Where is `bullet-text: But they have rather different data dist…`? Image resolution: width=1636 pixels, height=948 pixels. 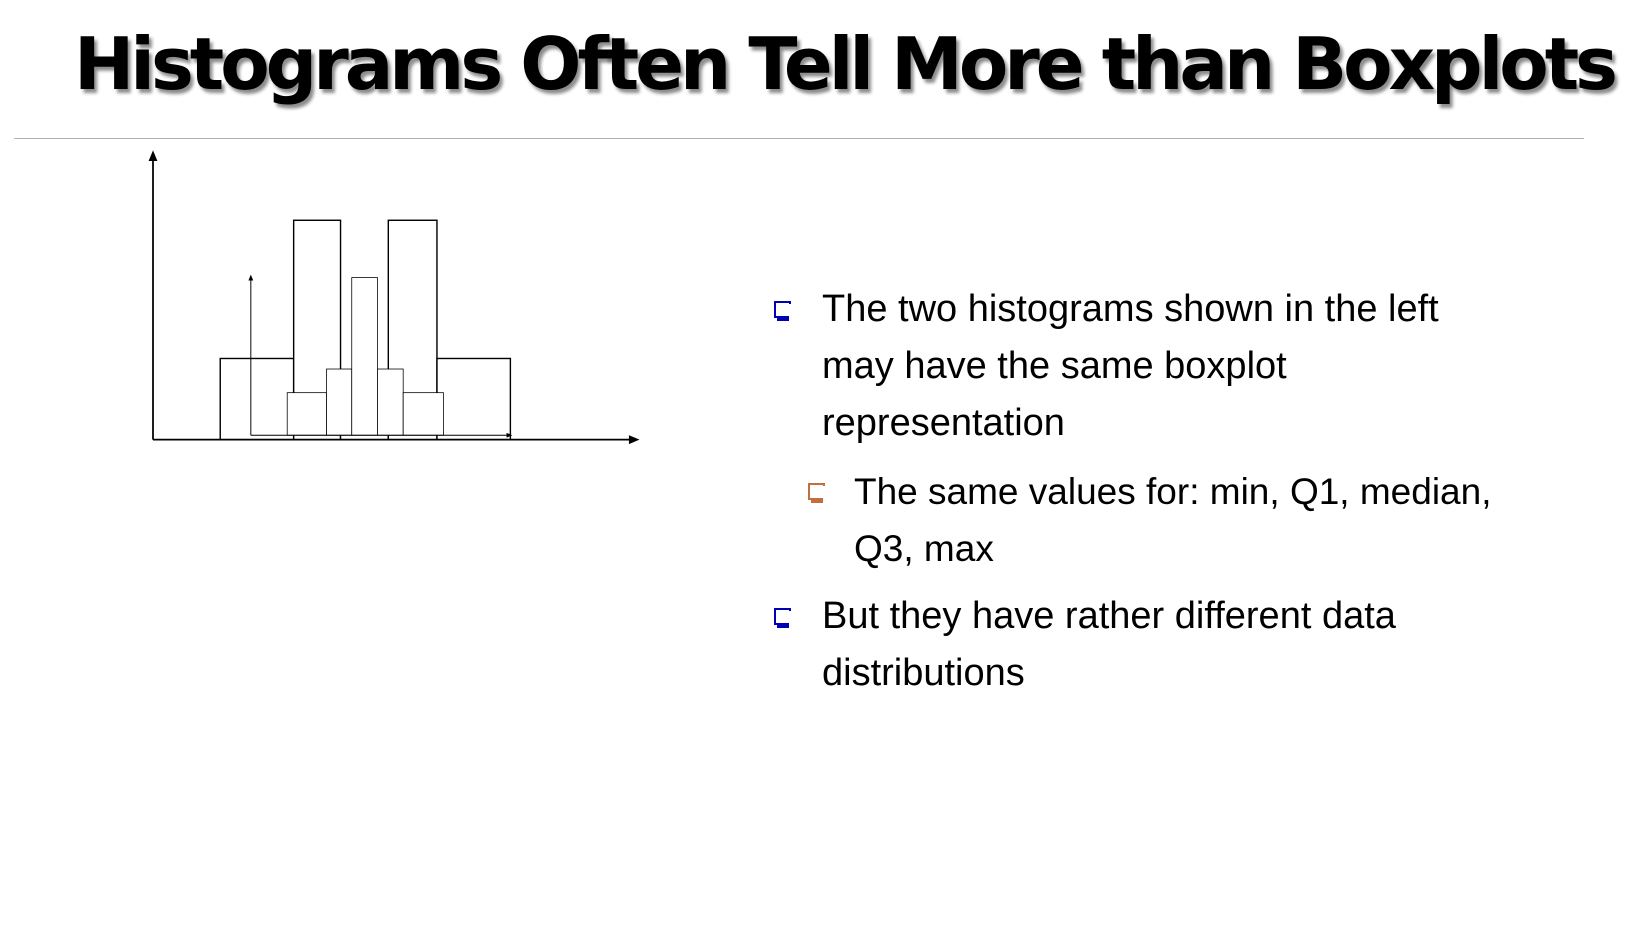
bullet-text: But they have rather different data dist… is located at coordinates (1109, 644).